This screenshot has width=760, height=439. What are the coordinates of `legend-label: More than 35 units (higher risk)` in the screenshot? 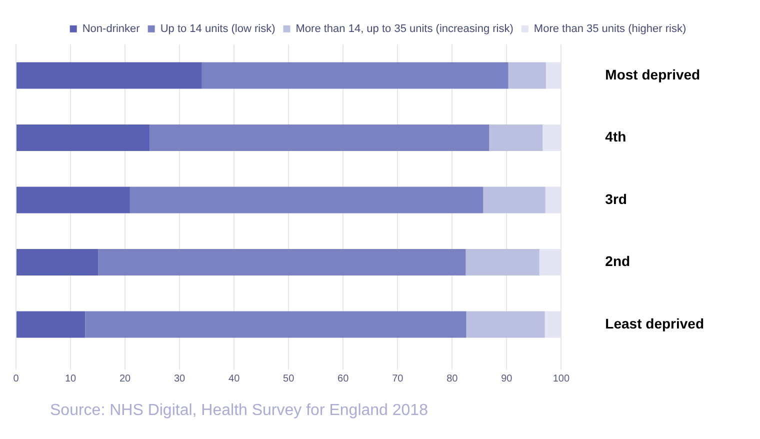 It's located at (610, 28).